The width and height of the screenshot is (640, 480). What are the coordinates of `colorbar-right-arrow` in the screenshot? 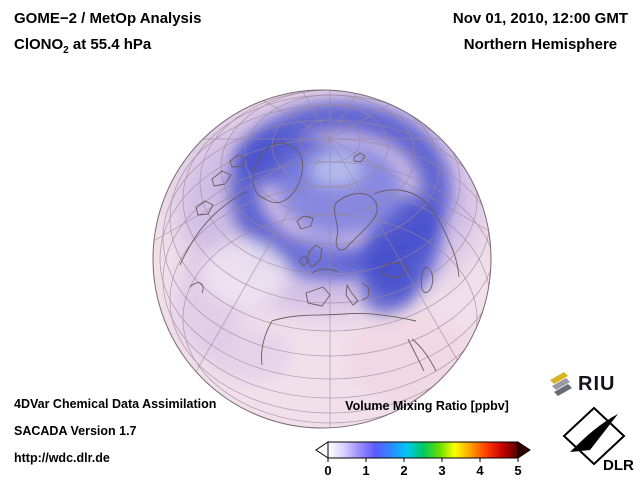 It's located at (524, 450).